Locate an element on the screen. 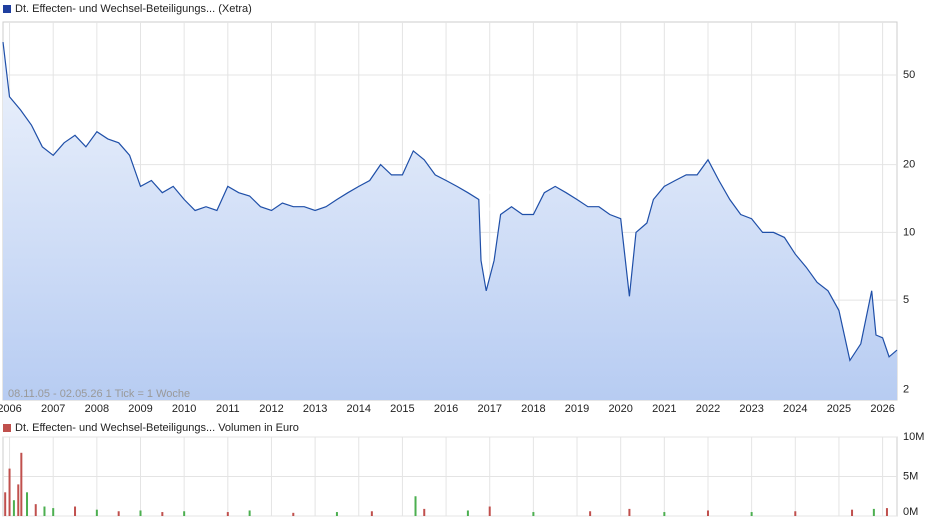  y-tick-label: 0M is located at coordinates (910, 512).